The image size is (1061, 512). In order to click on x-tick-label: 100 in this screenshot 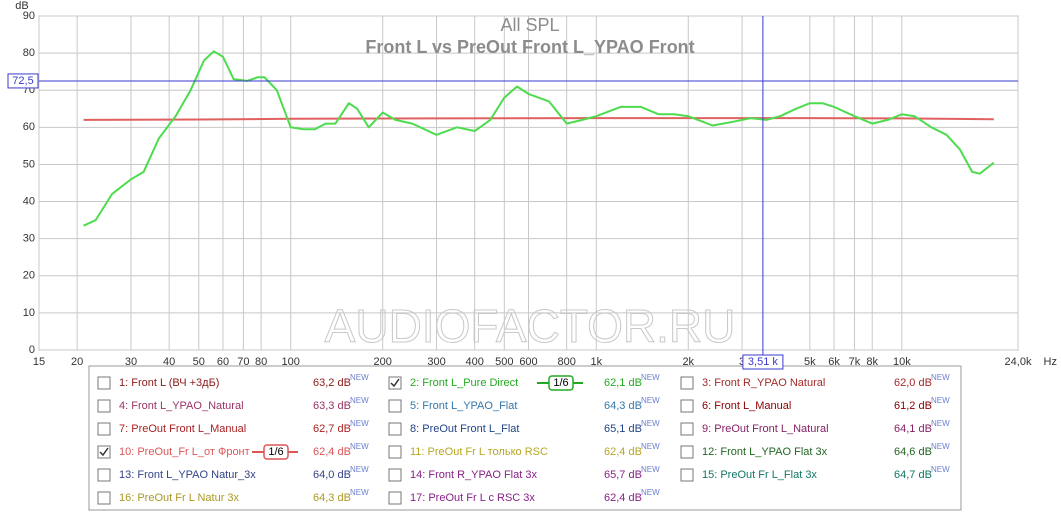, I will do `click(291, 362)`.